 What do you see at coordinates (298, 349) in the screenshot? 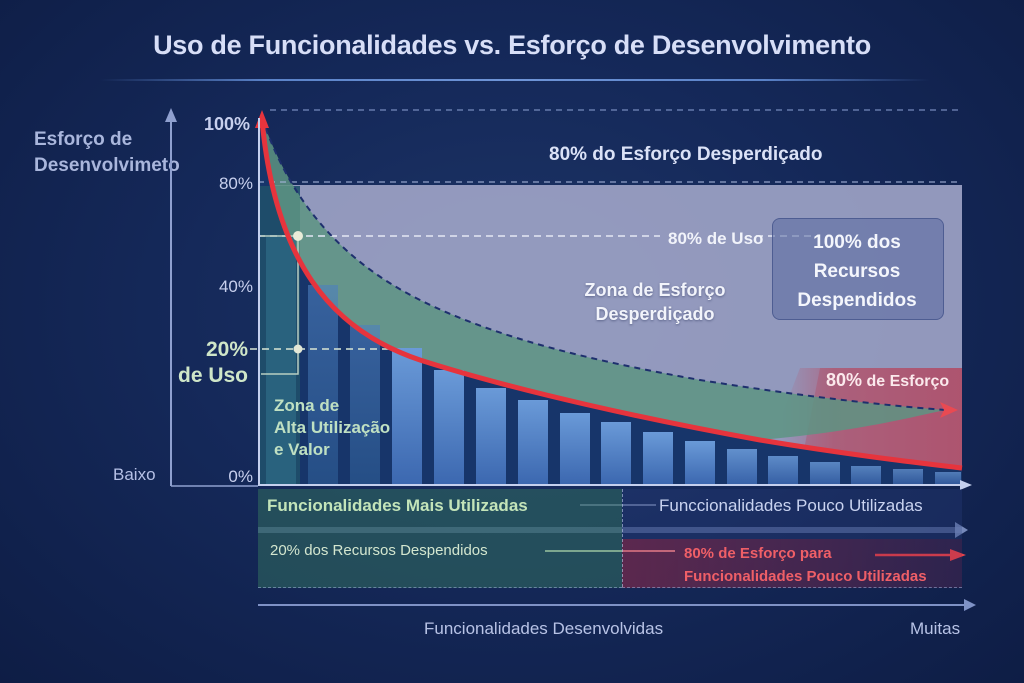
I see `marker-20-uso` at bounding box center [298, 349].